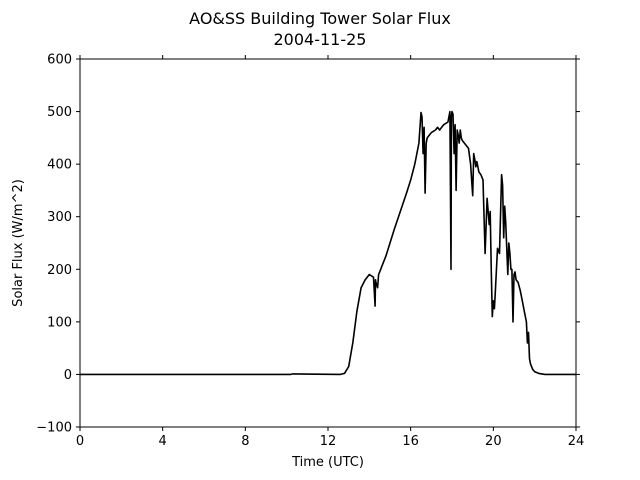 This screenshot has width=640, height=480. I want to click on y-tick-label: 300, so click(59, 217).